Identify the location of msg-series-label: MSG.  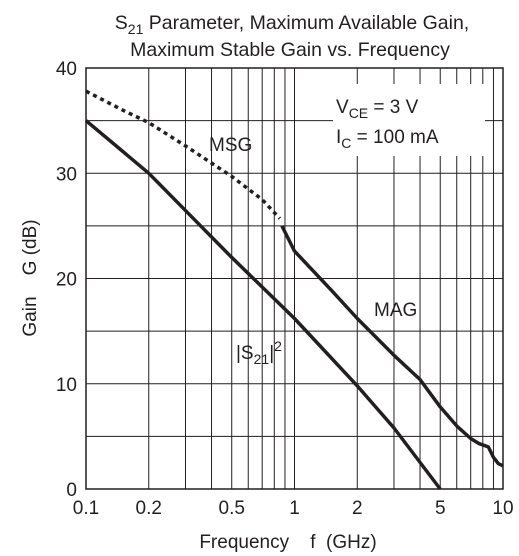
(230, 145).